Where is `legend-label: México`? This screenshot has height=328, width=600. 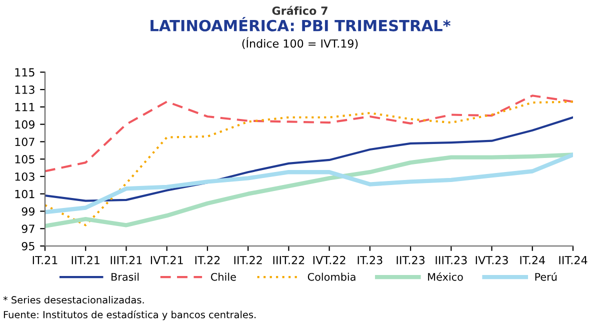
legend-label: México is located at coordinates (445, 276).